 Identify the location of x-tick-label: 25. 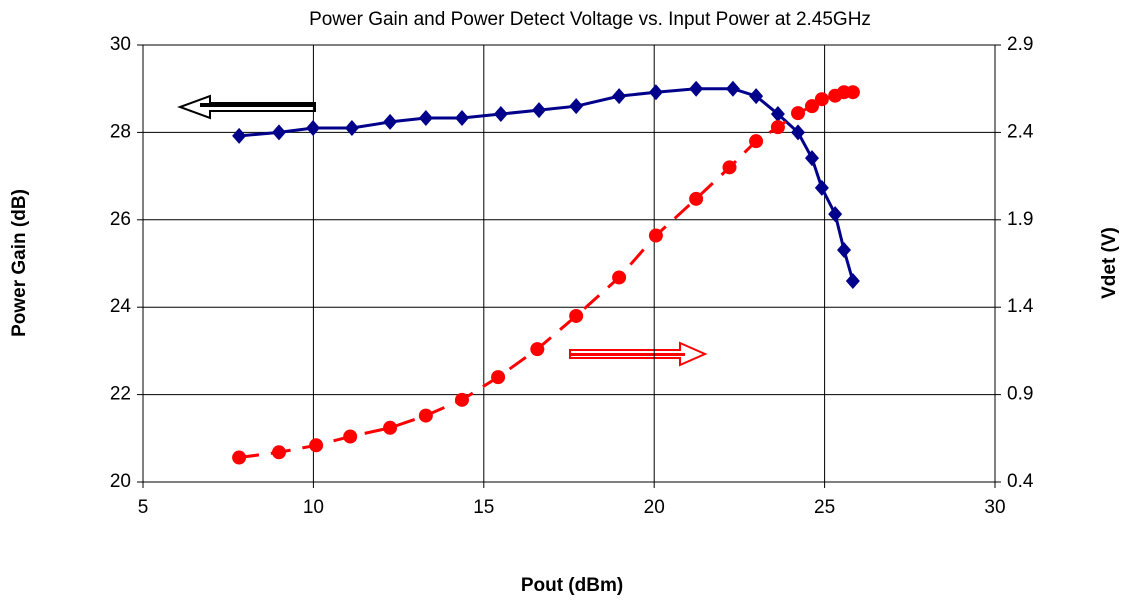
(824, 507).